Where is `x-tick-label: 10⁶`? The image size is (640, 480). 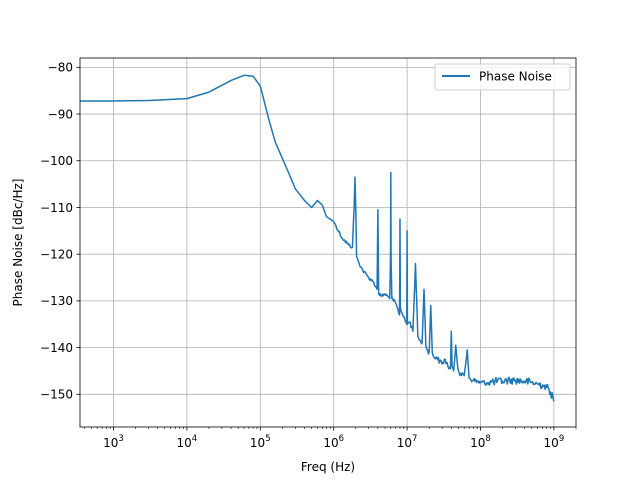 x-tick-label: 10⁶ is located at coordinates (333, 442).